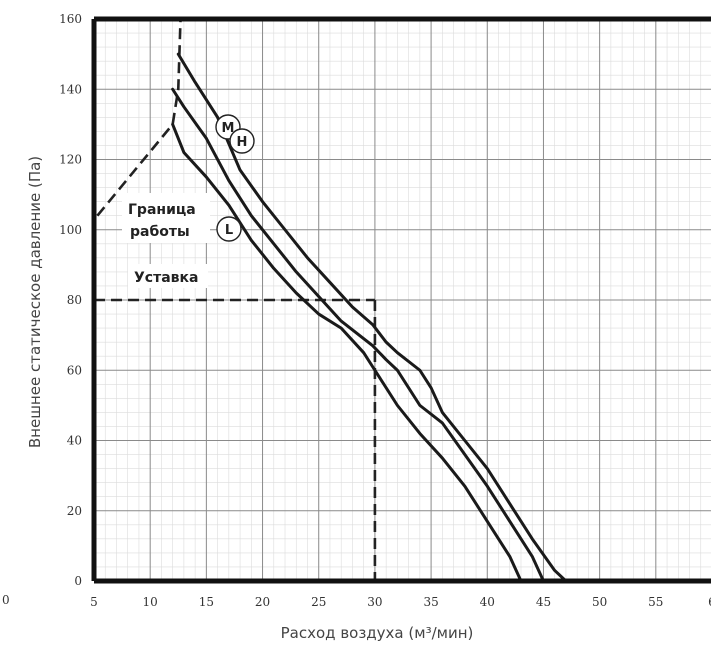 The width and height of the screenshot is (711, 646). What do you see at coordinates (70, 160) in the screenshot?
I see `y-tick-label: 120` at bounding box center [70, 160].